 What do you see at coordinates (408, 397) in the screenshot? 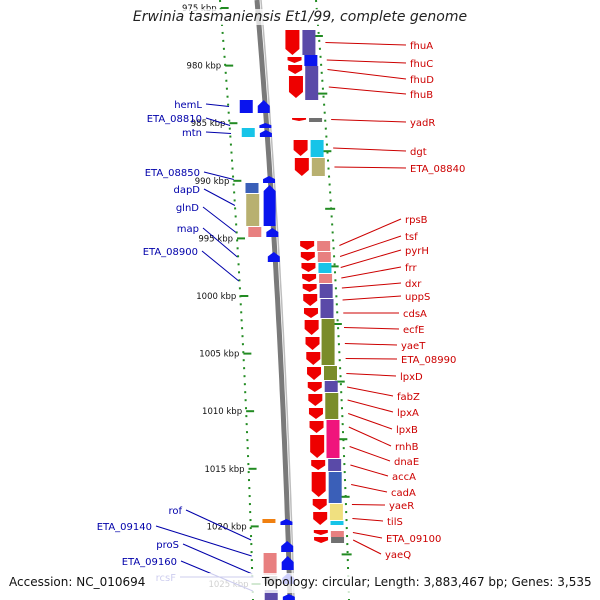
I see `reverse-gene-label: fabZ` at bounding box center [408, 397].